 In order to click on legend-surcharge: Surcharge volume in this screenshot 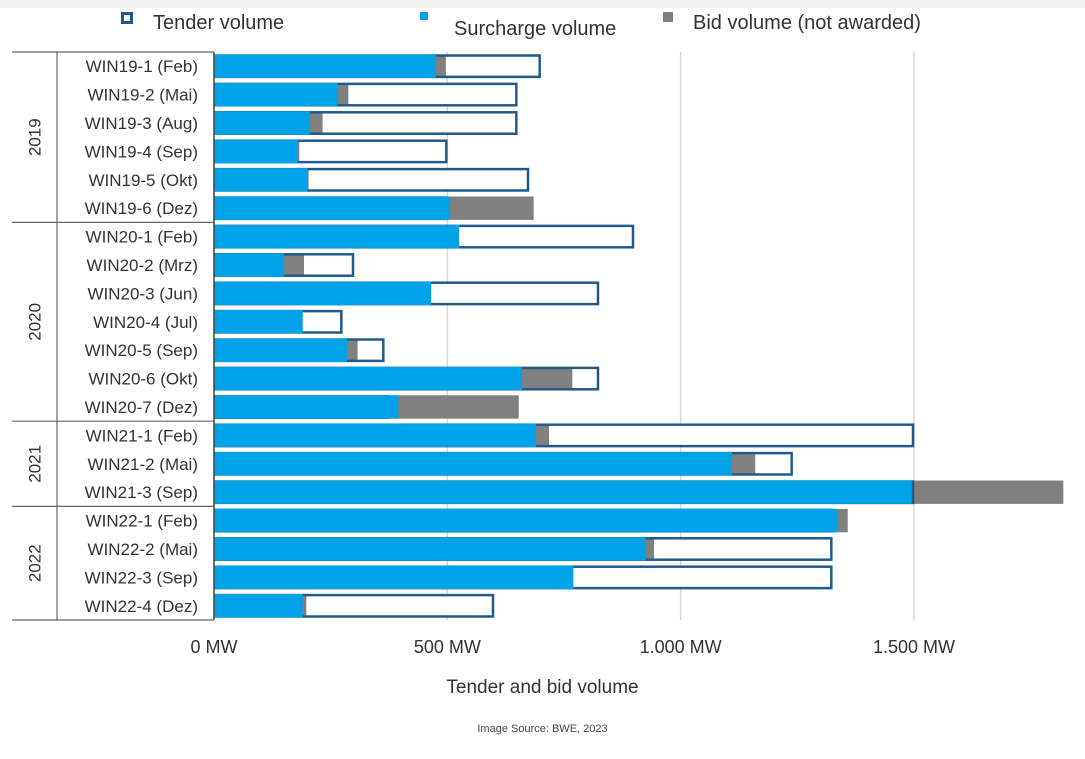, I will do `click(518, 26)`.